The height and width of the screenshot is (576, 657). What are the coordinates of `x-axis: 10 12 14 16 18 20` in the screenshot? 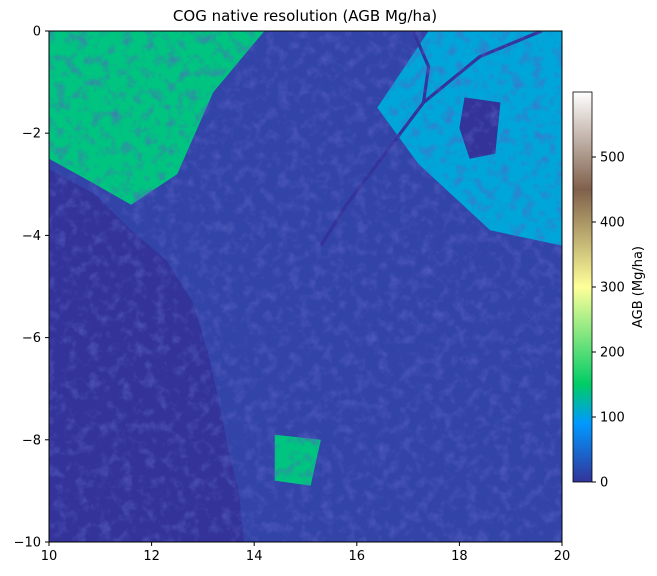 It's located at (306, 553).